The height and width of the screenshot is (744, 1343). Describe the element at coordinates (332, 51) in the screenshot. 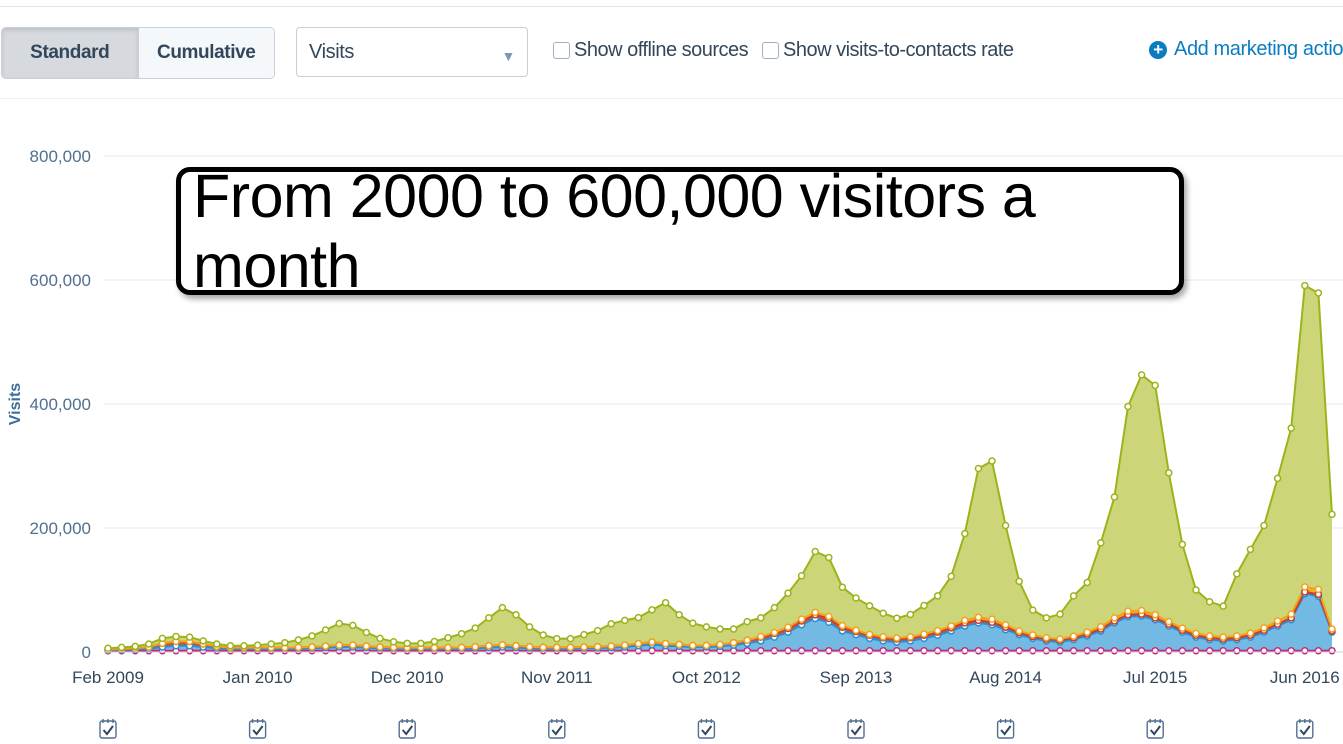

I see `metric-select-value: Visits` at that location.